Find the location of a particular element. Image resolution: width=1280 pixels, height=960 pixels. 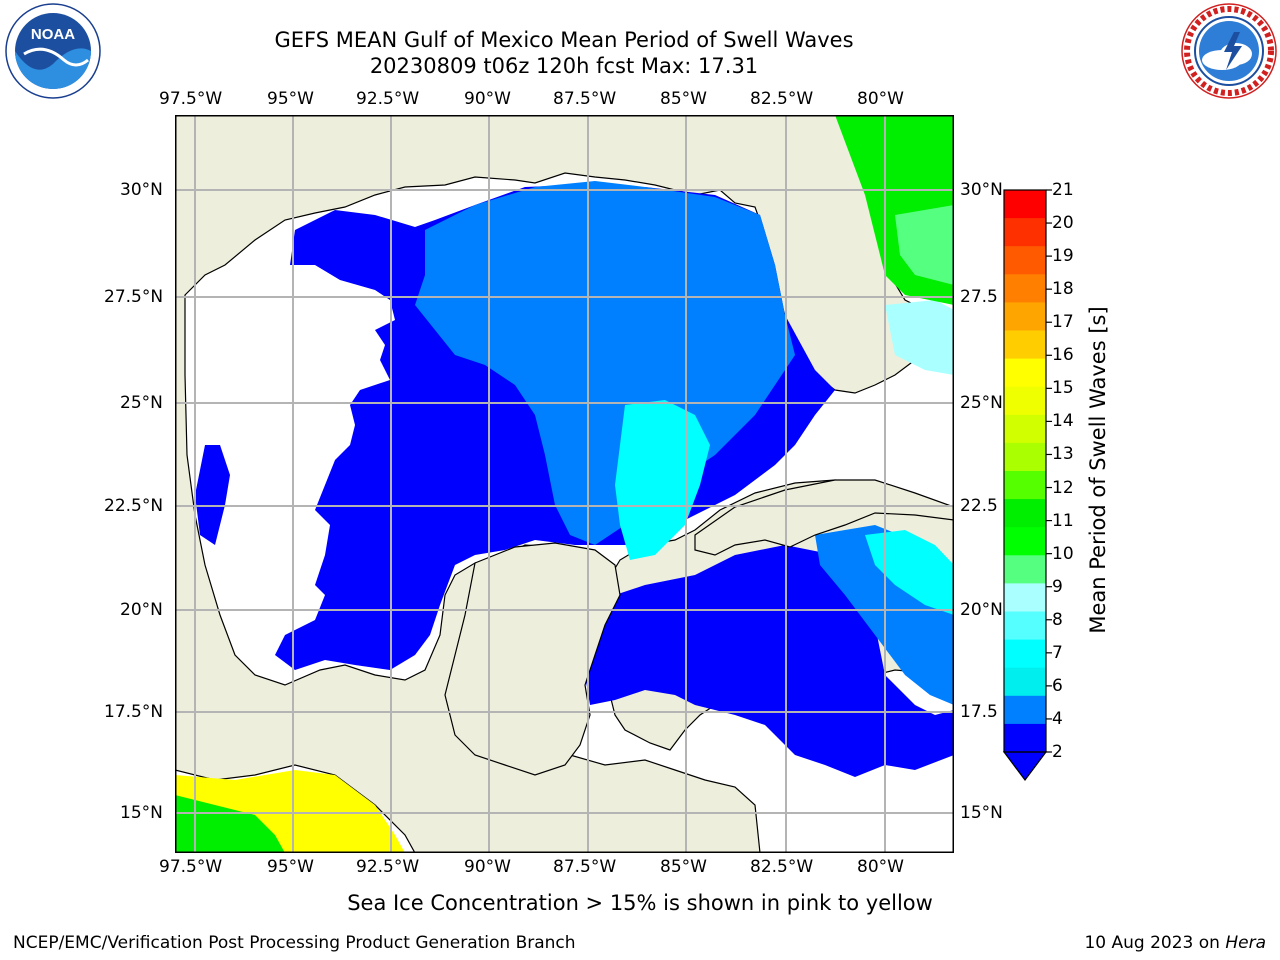

lon-label-top: 80°W is located at coordinates (880, 99).